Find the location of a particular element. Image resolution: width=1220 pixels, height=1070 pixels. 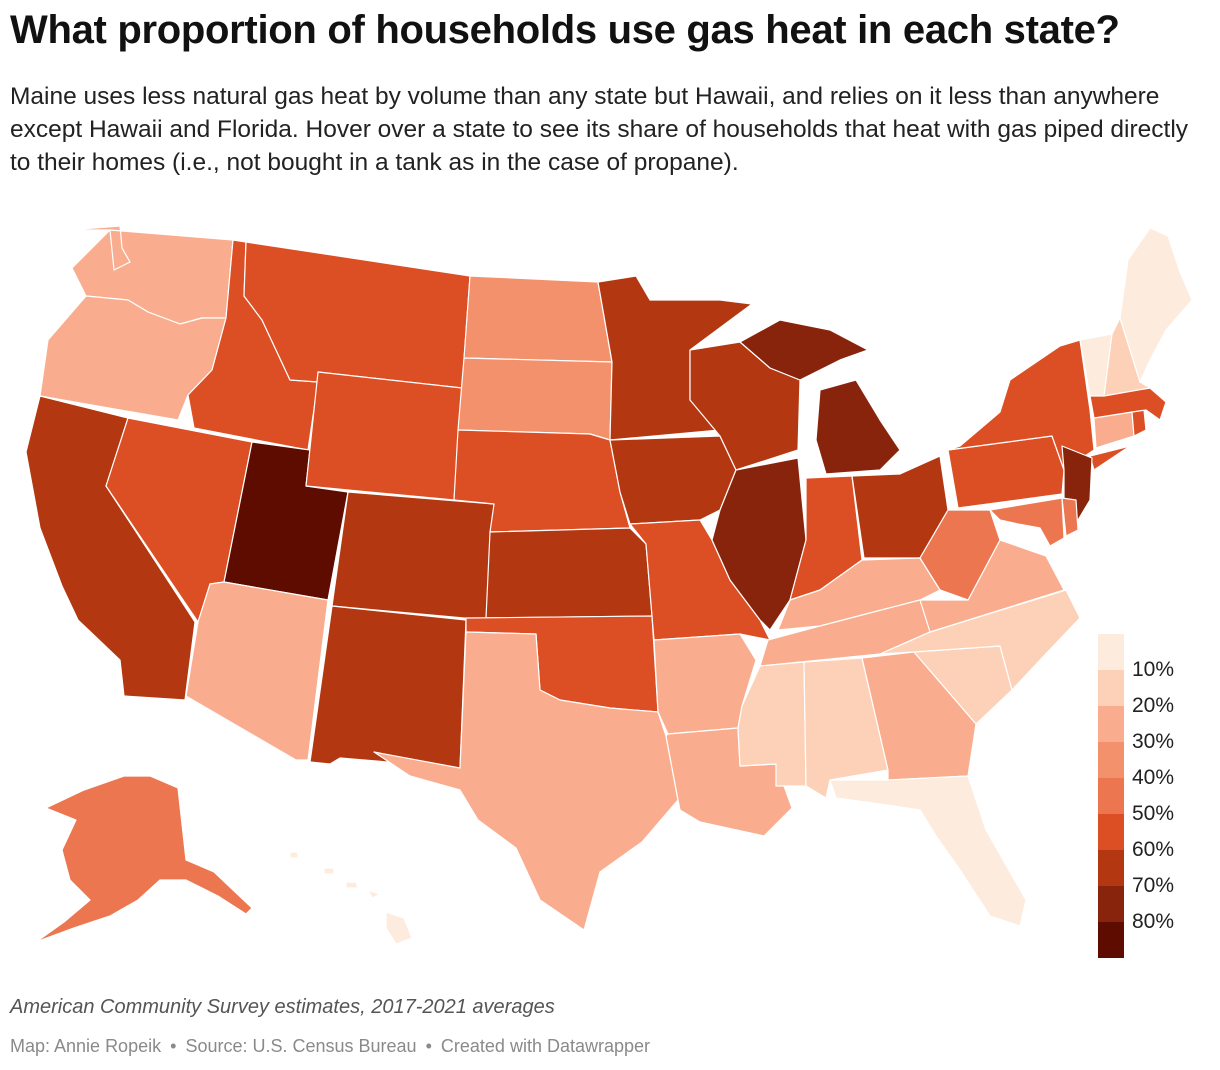

state-KS is located at coordinates (569, 573).